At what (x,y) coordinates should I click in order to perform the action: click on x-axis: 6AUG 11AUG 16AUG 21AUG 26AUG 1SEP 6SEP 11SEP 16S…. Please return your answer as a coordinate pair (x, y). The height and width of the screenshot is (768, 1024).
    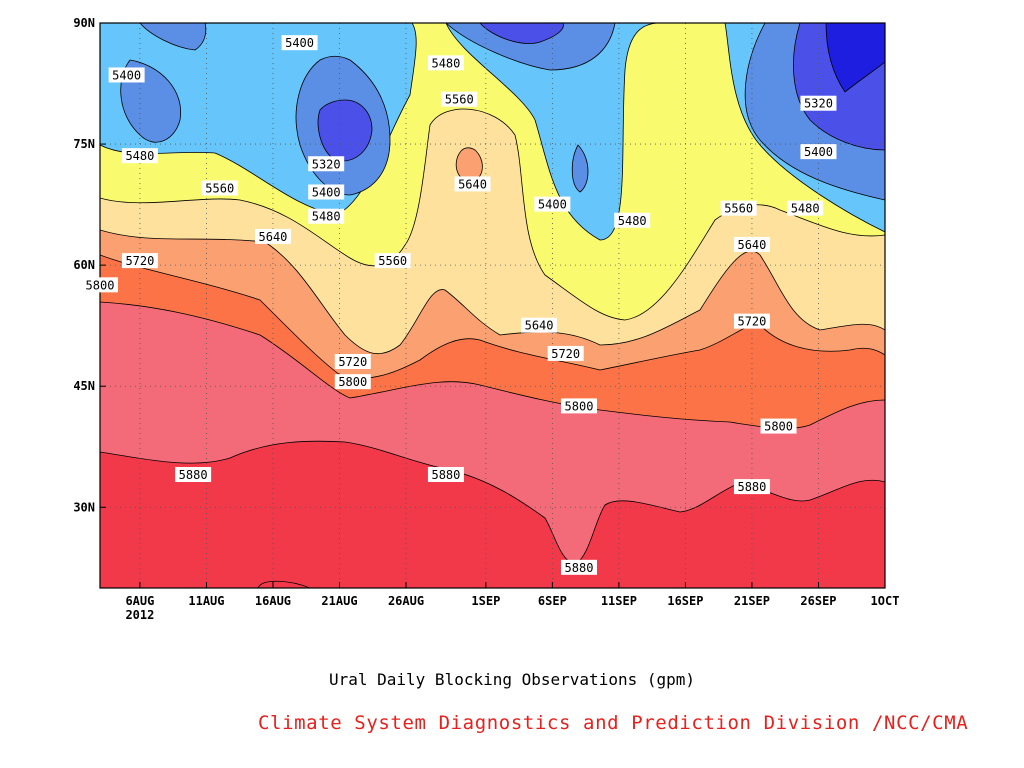
    Looking at the image, I should click on (512, 602).